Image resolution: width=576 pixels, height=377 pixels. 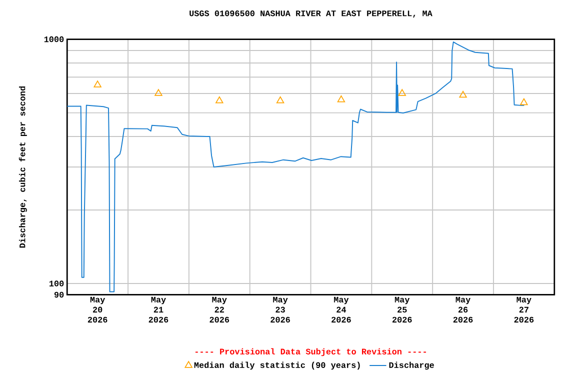 I want to click on y-tick-label: 1000, so click(x=54, y=39).